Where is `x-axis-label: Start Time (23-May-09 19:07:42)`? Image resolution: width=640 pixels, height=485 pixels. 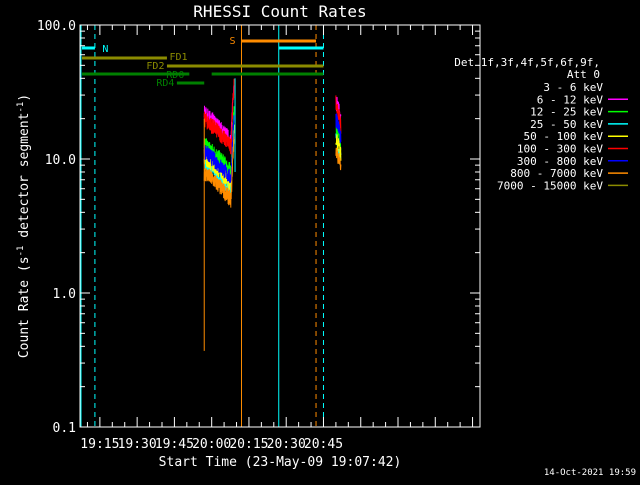
x-axis-label: Start Time (23-May-09 19:07:42) is located at coordinates (280, 462).